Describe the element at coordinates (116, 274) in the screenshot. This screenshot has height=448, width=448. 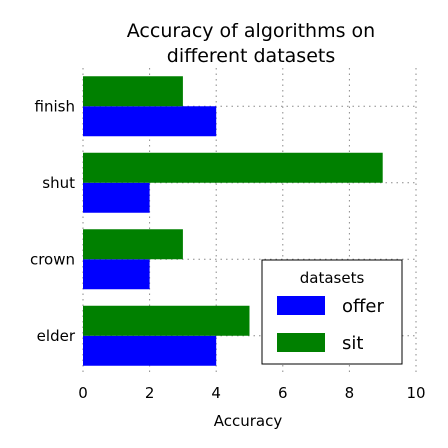
I see `bar-offer-crown` at that location.